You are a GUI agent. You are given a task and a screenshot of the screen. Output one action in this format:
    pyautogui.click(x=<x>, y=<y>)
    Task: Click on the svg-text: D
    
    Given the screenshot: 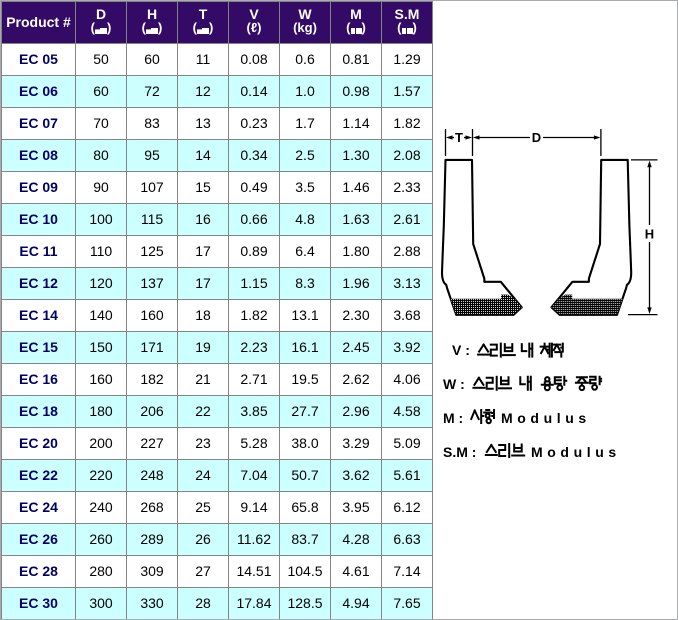 What is the action you would take?
    pyautogui.click(x=536, y=137)
    